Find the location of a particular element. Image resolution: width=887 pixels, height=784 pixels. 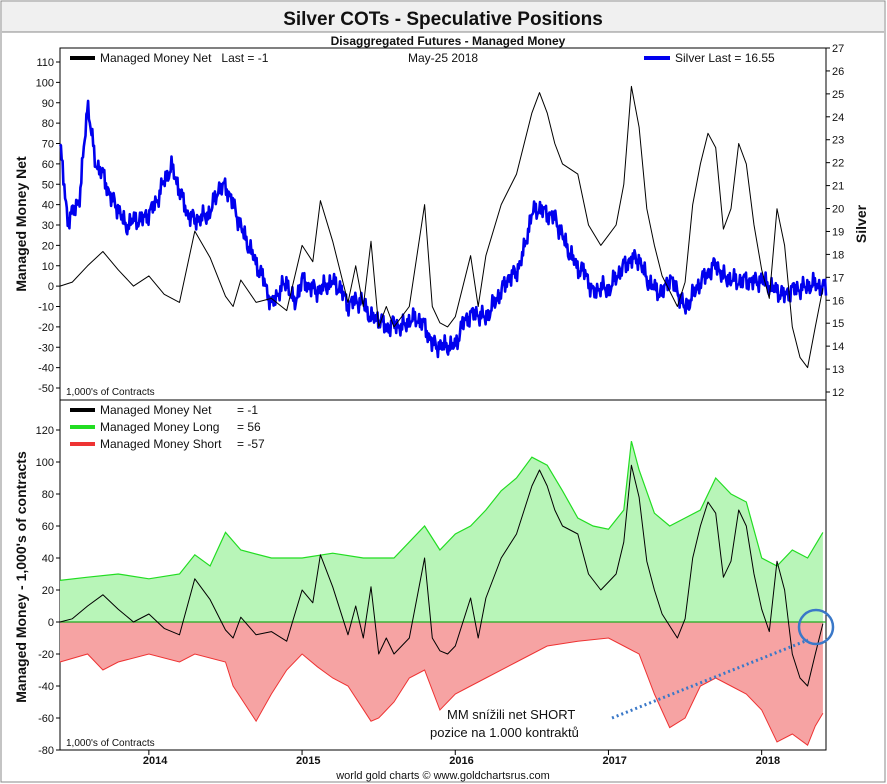

bottom-ytick-label-4: 0 is located at coordinates (51, 623).